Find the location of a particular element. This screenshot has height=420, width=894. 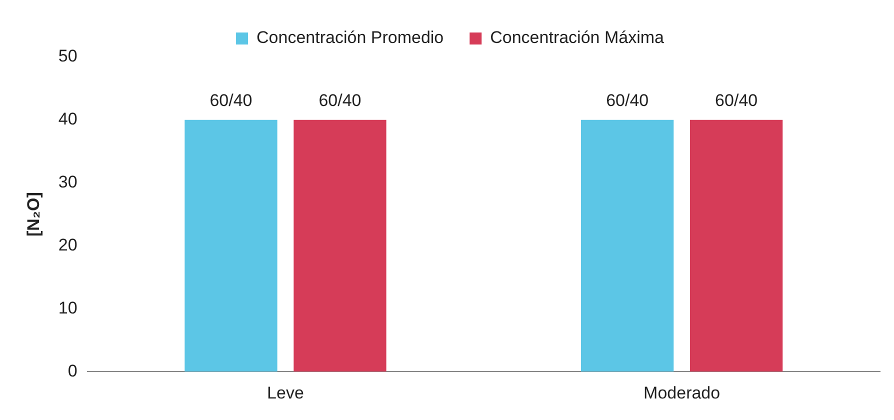

y-tick-label: 0 is located at coordinates (73, 370).